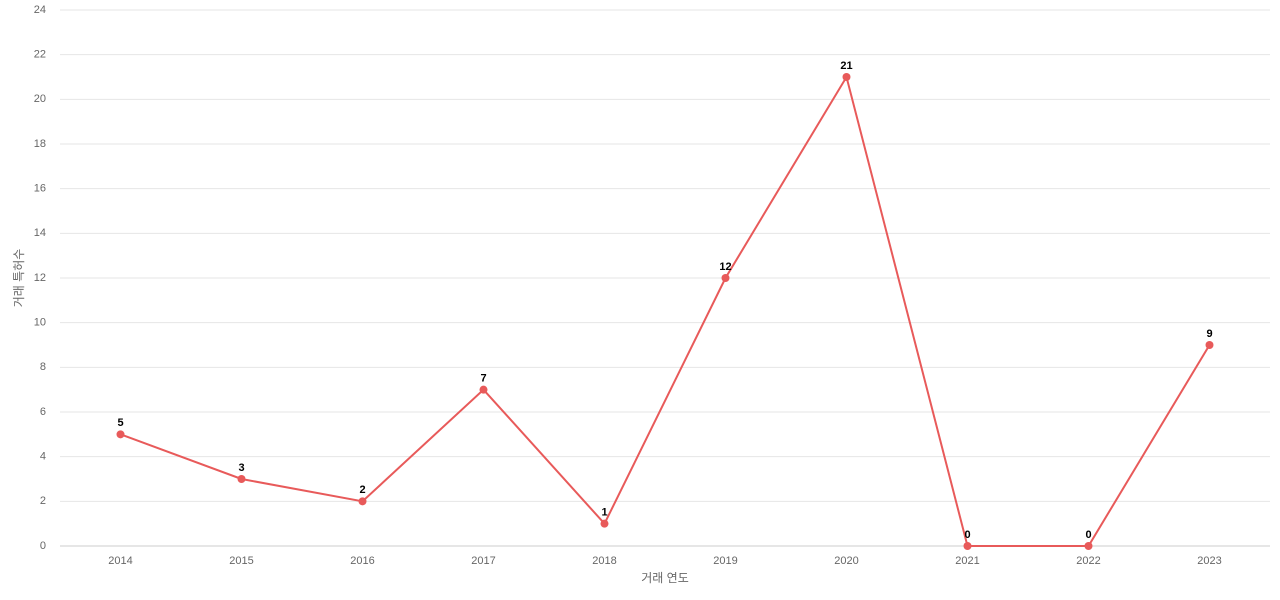  Describe the element at coordinates (241, 468) in the screenshot. I see `value-label: 3` at that location.